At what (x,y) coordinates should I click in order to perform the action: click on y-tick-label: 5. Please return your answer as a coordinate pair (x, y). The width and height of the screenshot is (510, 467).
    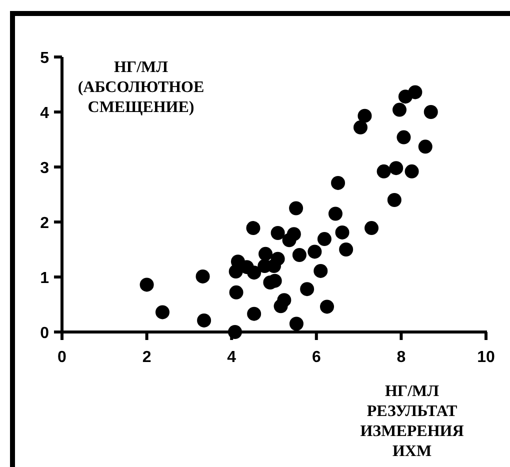
    Looking at the image, I should click on (45, 58).